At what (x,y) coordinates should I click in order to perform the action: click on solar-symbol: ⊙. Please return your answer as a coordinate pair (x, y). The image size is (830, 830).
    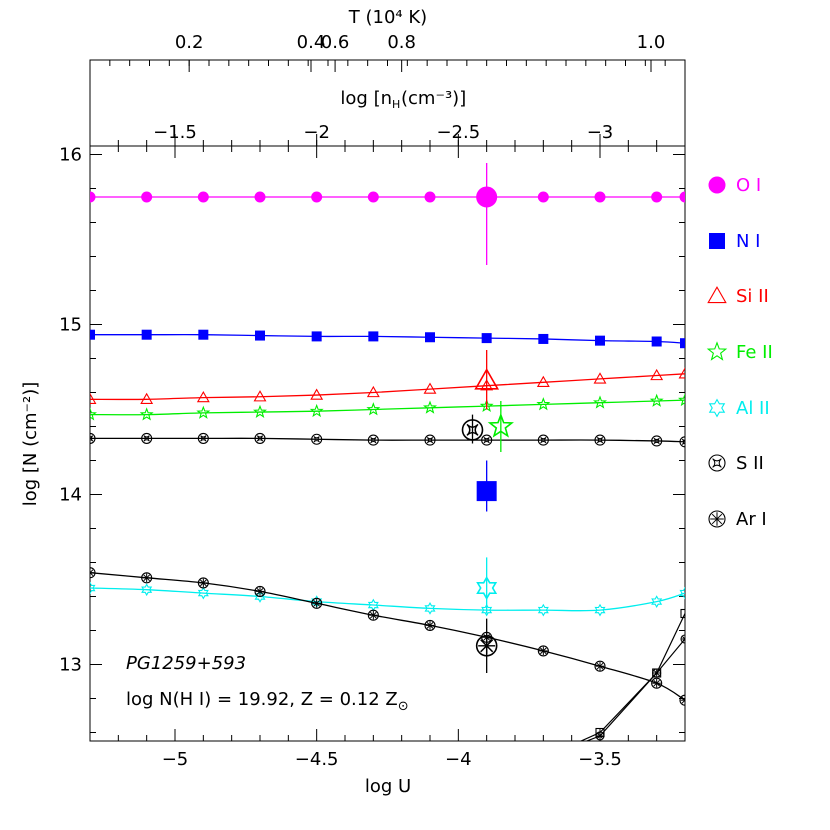
    Looking at the image, I should click on (403, 706).